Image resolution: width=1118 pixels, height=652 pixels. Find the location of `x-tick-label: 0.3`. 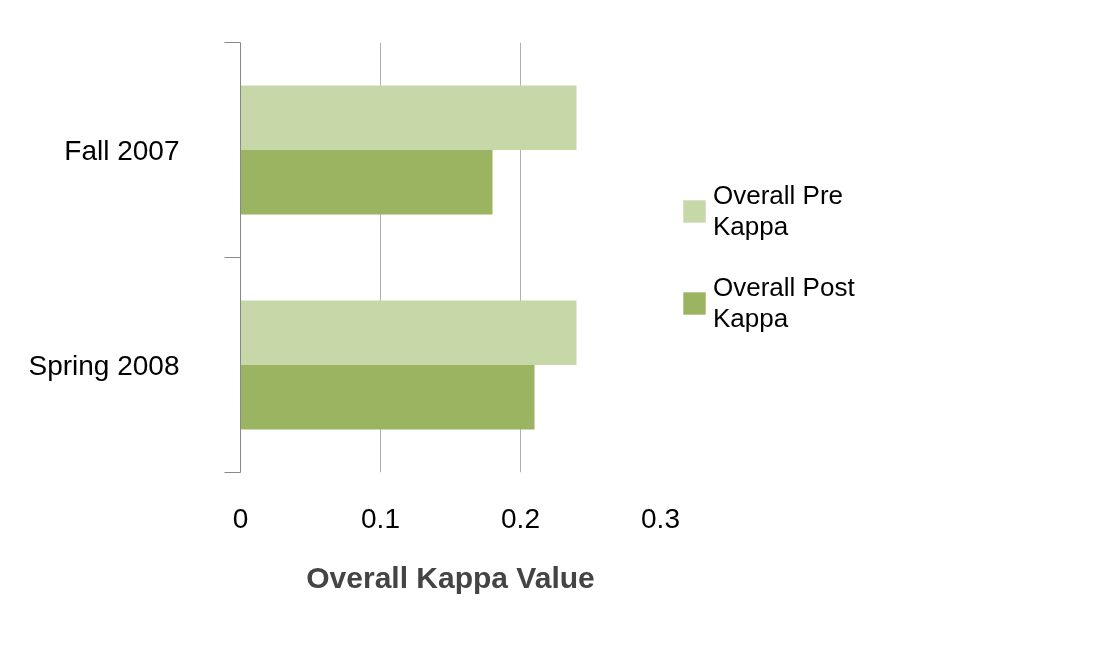

x-tick-label: 0.3 is located at coordinates (660, 518).